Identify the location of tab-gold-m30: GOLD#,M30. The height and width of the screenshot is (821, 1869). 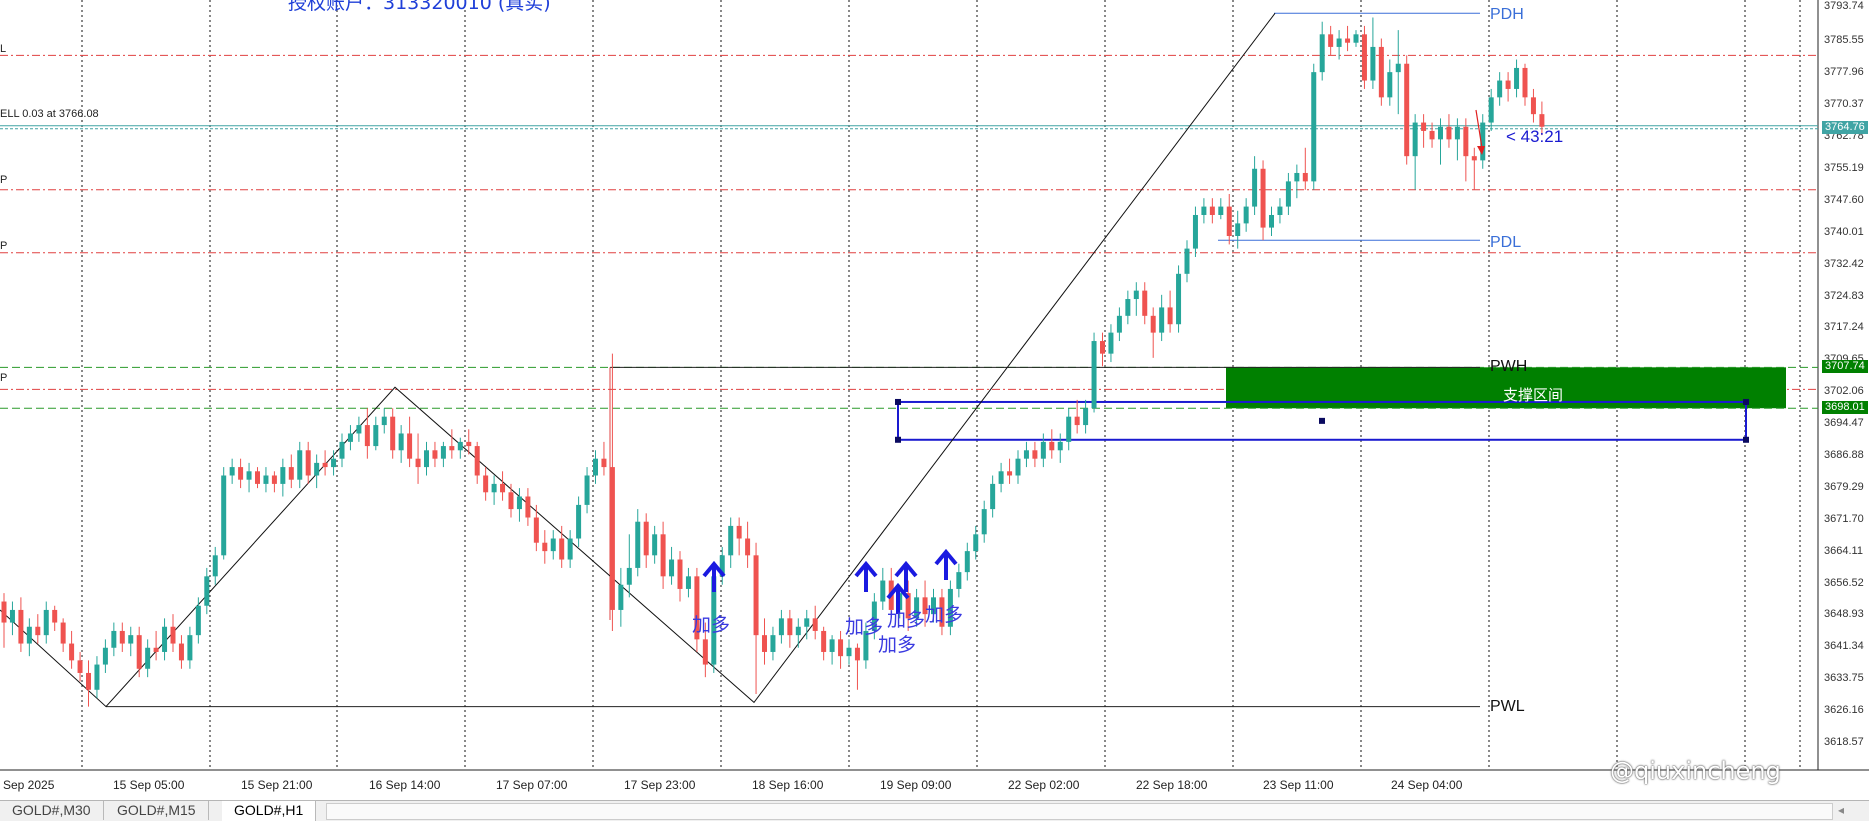
(52, 810).